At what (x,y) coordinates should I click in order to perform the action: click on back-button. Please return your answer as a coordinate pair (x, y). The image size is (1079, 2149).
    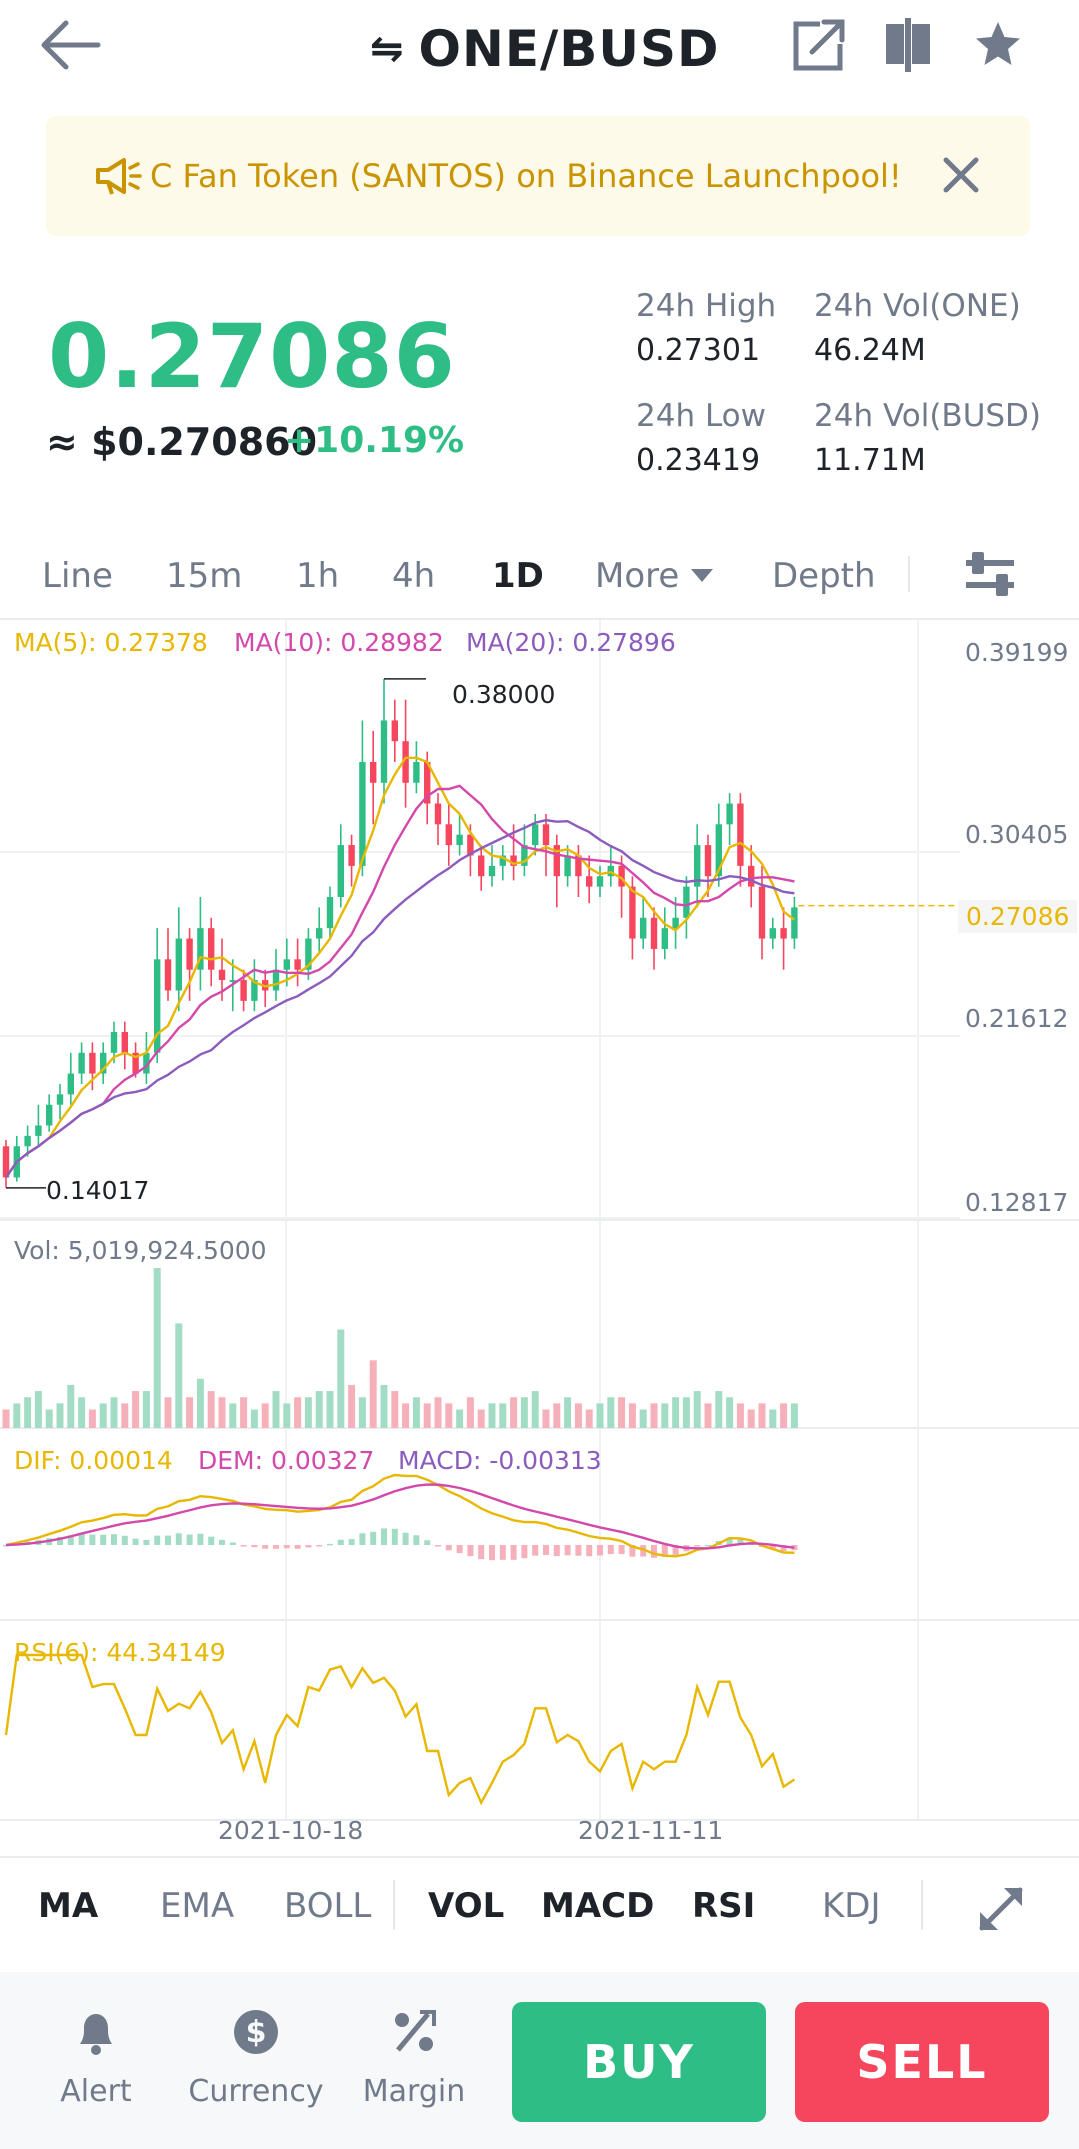
    Looking at the image, I should click on (71, 45).